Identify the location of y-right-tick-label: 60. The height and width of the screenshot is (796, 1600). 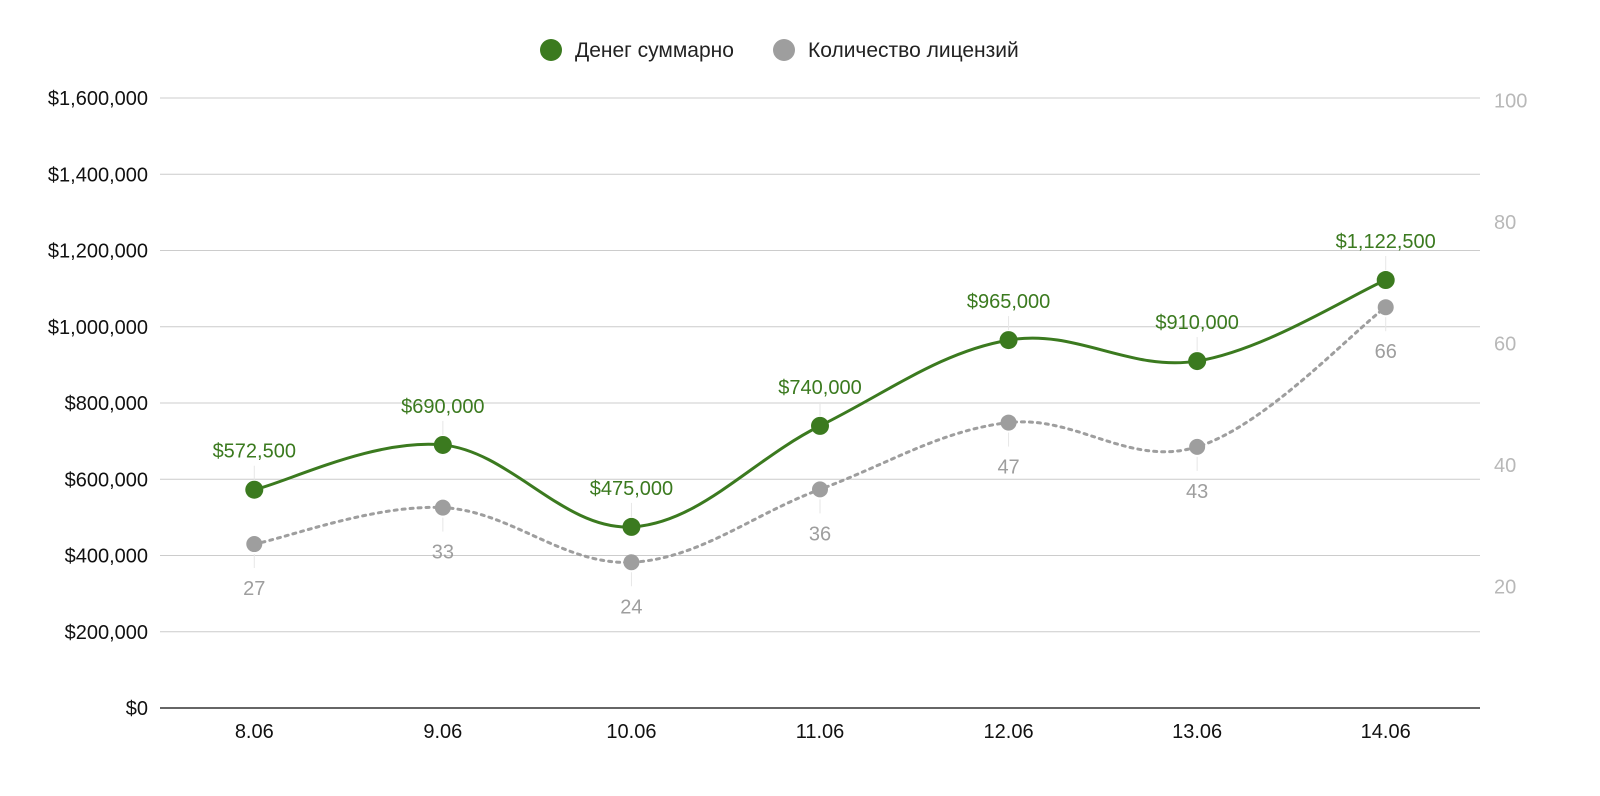
(1505, 345).